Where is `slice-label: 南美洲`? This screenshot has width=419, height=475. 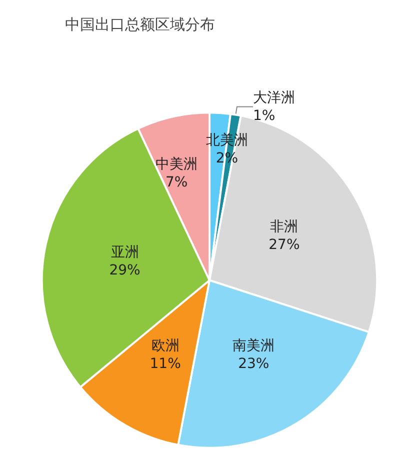
slice-label: 南美洲 is located at coordinates (253, 346).